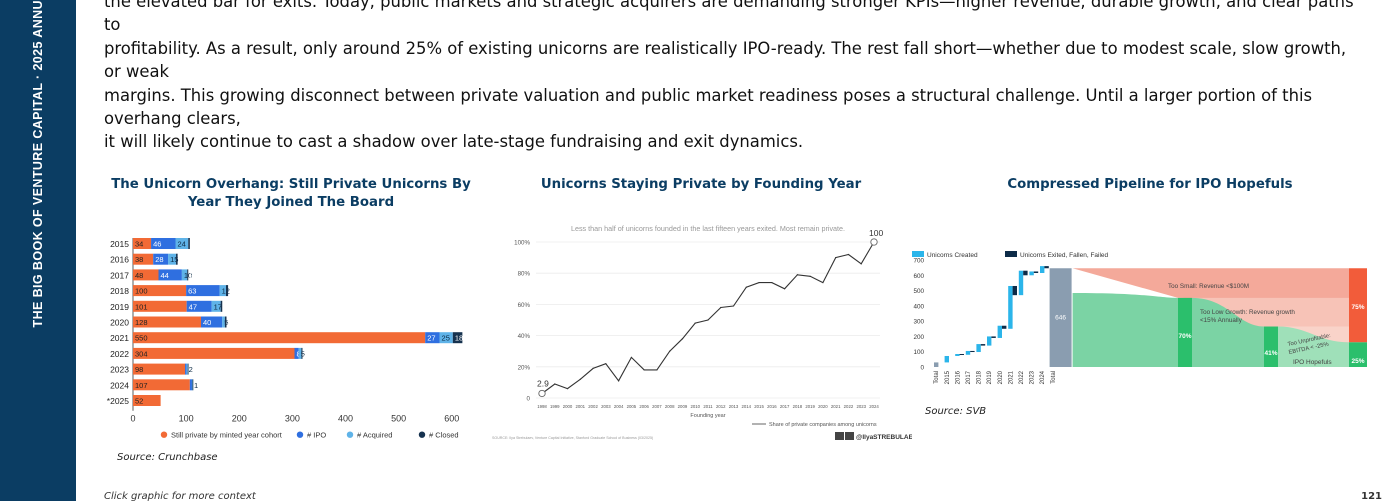 The width and height of the screenshot is (1400, 502). Describe the element at coordinates (191, 275) in the screenshot. I see `chart1-data-label: 2` at that location.